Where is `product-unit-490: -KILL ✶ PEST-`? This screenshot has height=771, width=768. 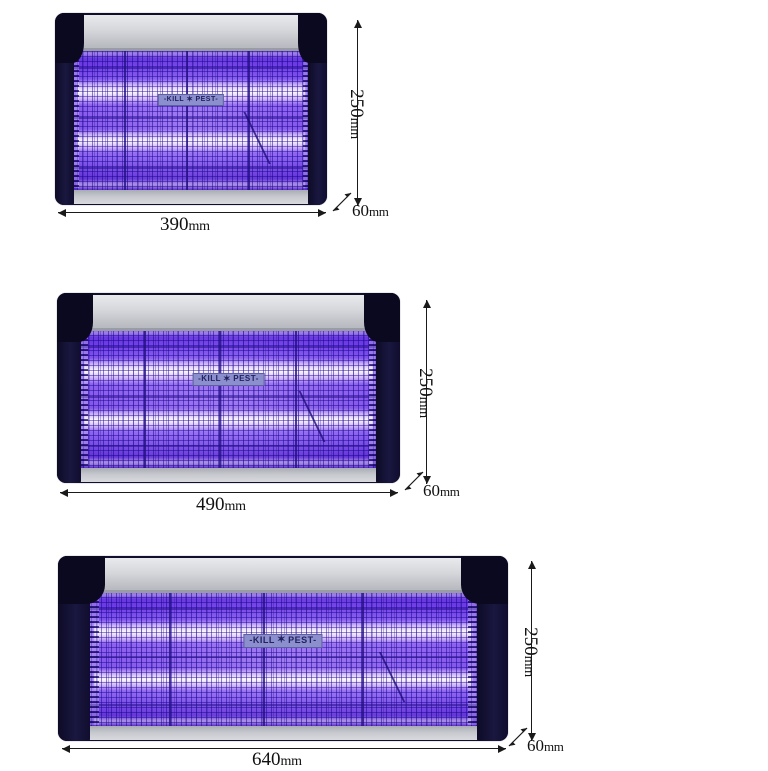
product-unit-490: -KILL ✶ PEST- is located at coordinates (228, 388).